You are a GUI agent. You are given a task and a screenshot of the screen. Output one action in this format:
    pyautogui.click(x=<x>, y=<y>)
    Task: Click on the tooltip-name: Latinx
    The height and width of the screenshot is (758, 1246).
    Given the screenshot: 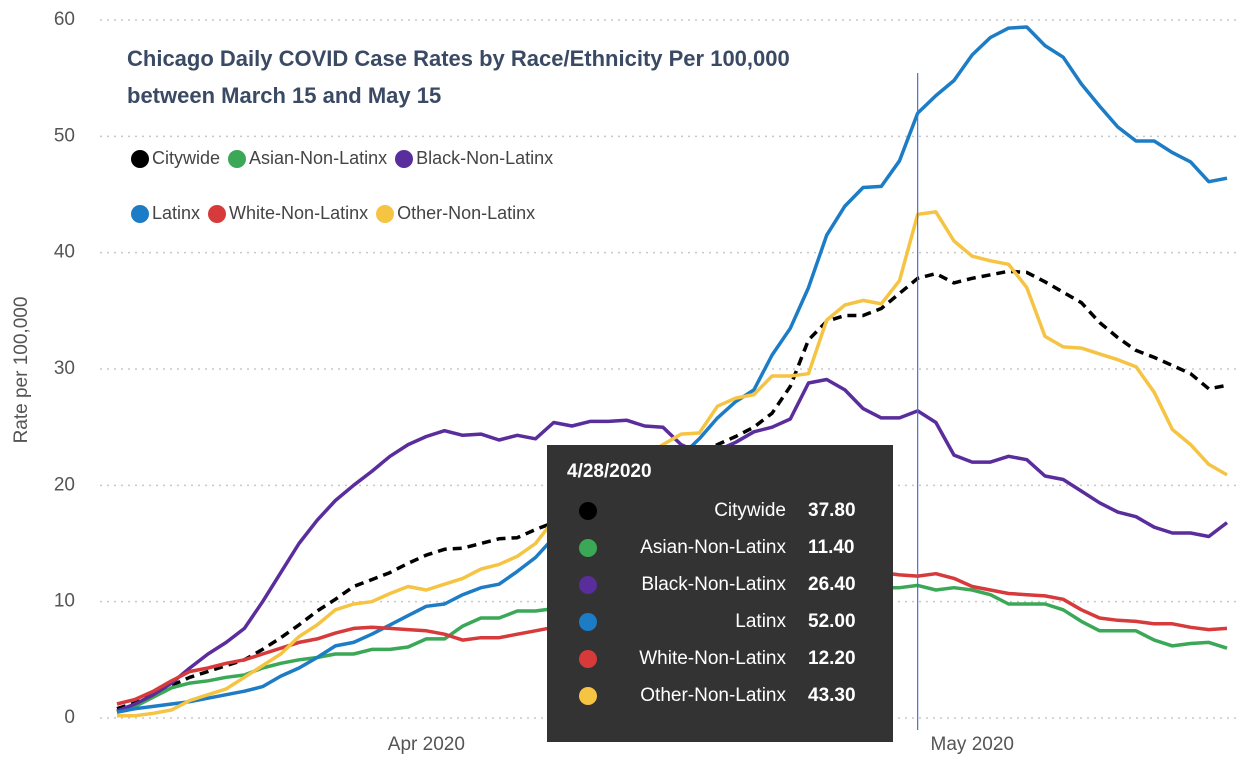 What is the action you would take?
    pyautogui.click(x=760, y=621)
    